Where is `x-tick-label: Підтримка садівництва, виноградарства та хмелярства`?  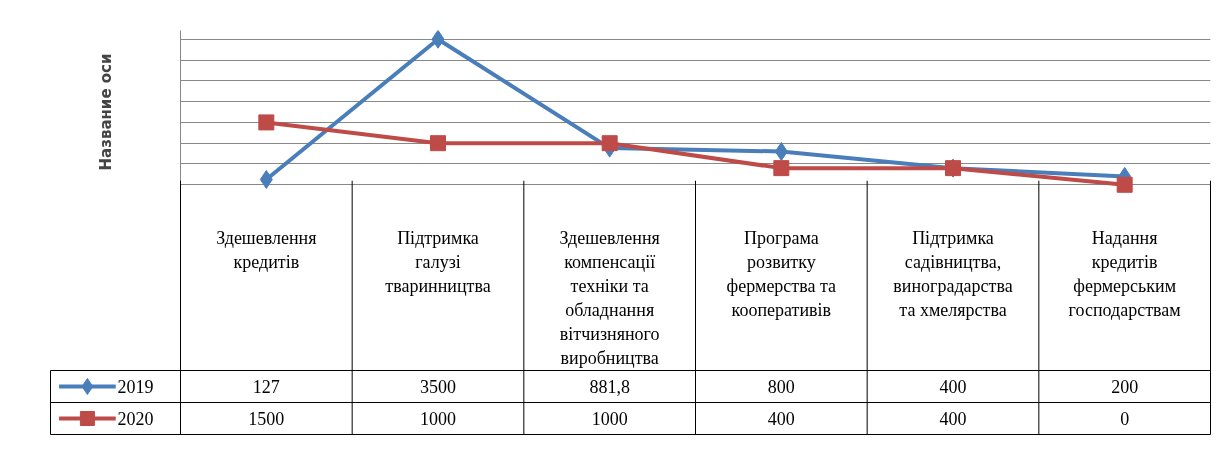 x-tick-label: Підтримка садівництва, виноградарства та хмелярства is located at coordinates (953, 273).